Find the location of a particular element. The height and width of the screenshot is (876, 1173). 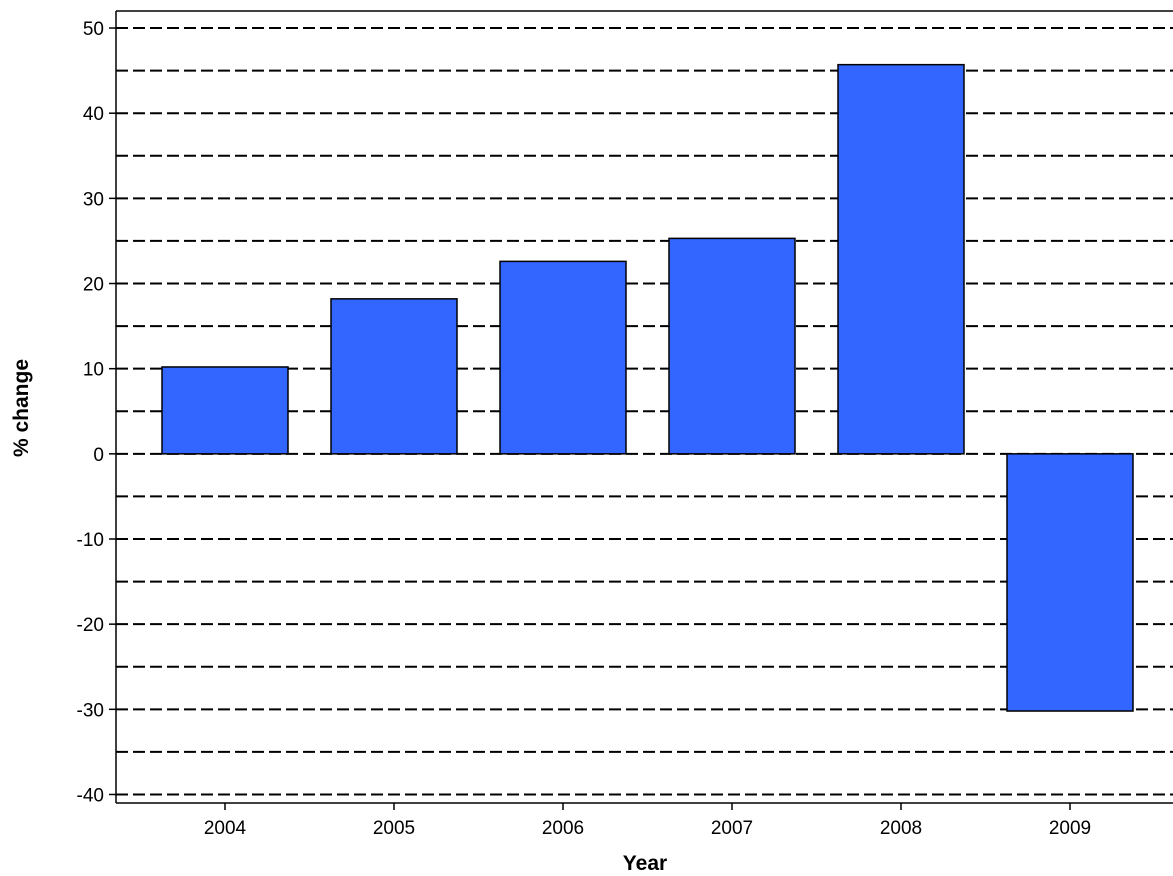

y-tick-label: -20 is located at coordinates (90, 625).